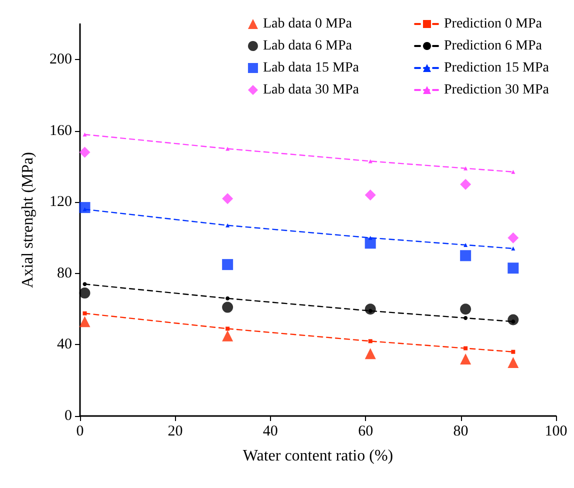  What do you see at coordinates (61, 130) in the screenshot?
I see `y-tick-label: 160` at bounding box center [61, 130].